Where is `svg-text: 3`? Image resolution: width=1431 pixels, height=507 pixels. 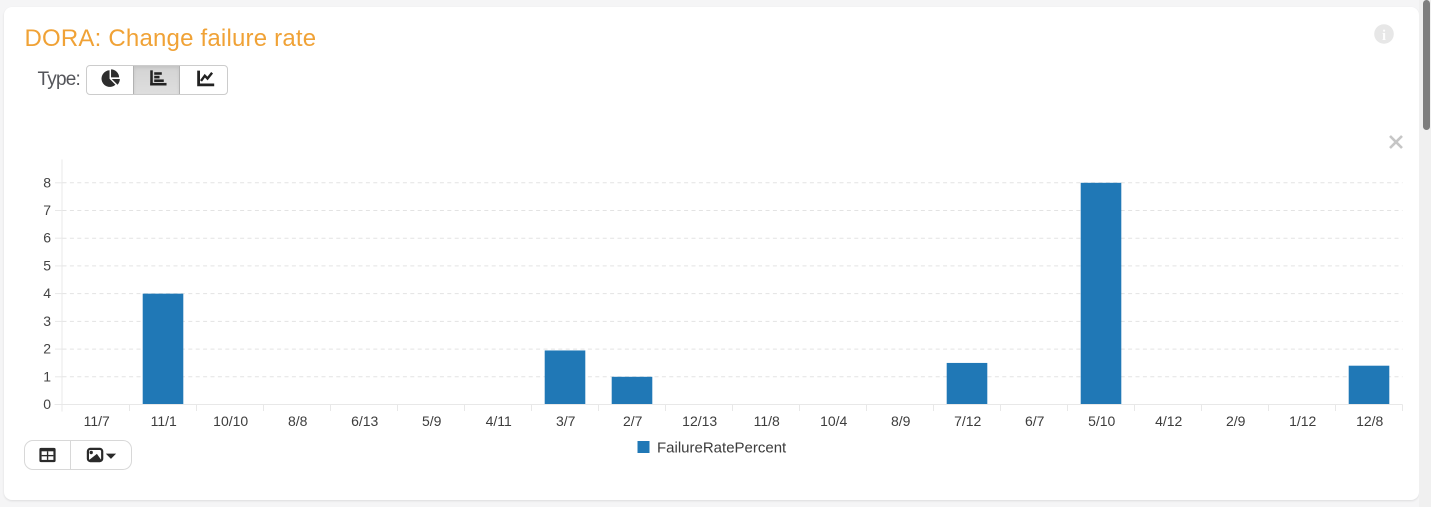
svg-text: 3 is located at coordinates (47, 321).